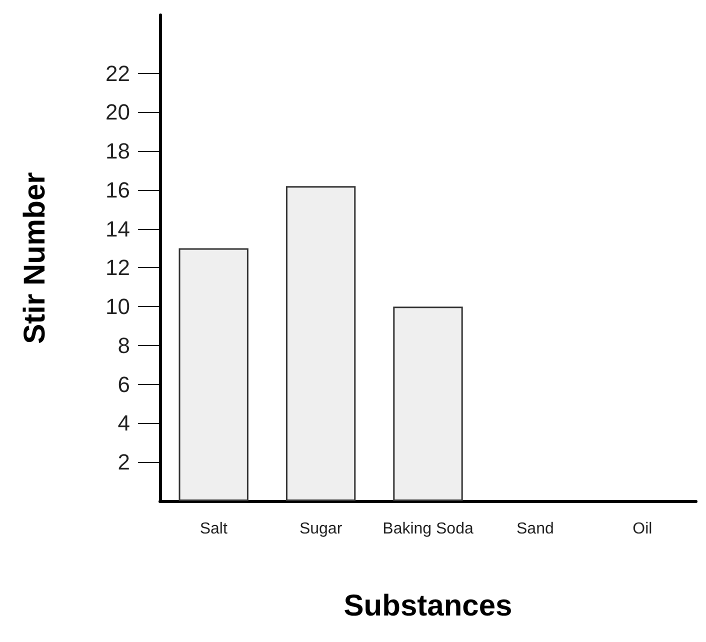  I want to click on y-axis-title: Stir Number, so click(35, 258).